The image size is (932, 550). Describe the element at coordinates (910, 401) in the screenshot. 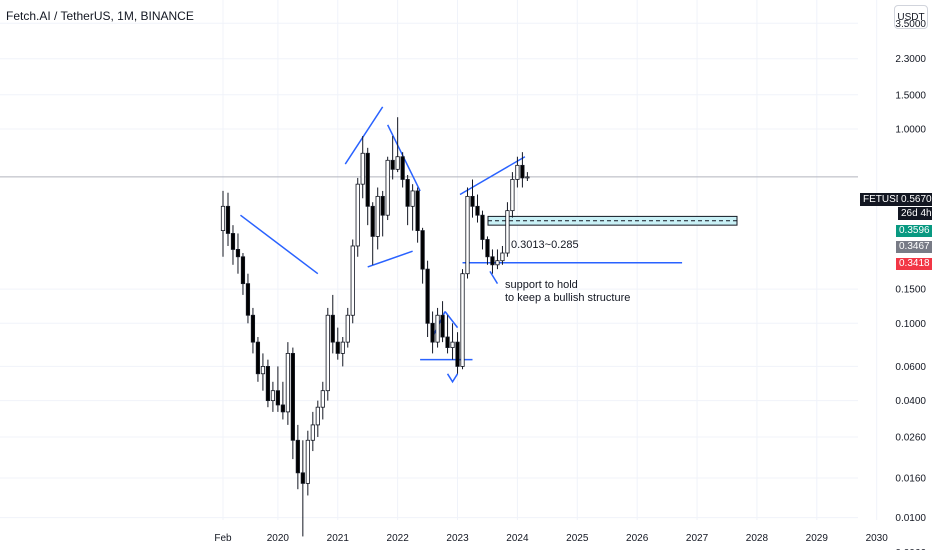

I see `y-tick-label: 0.0400` at that location.